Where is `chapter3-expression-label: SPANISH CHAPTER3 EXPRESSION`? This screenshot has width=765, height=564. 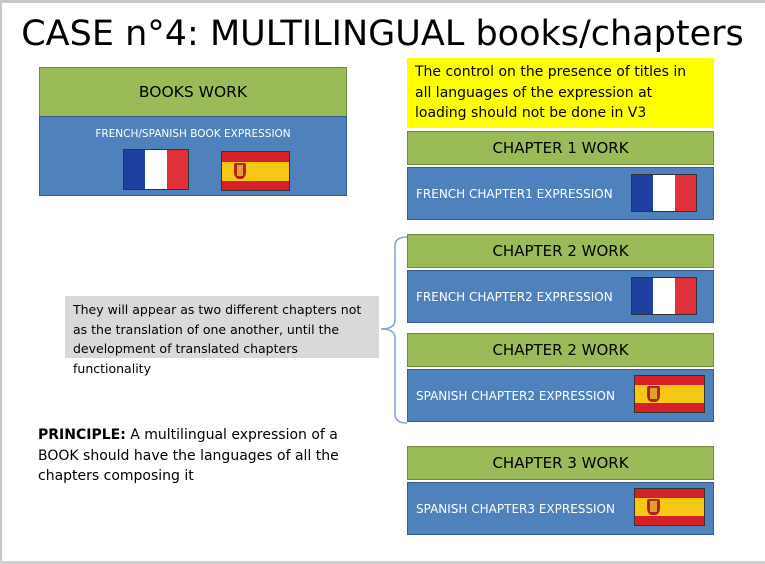 chapter3-expression-label: SPANISH CHAPTER3 EXPRESSION is located at coordinates (515, 508).